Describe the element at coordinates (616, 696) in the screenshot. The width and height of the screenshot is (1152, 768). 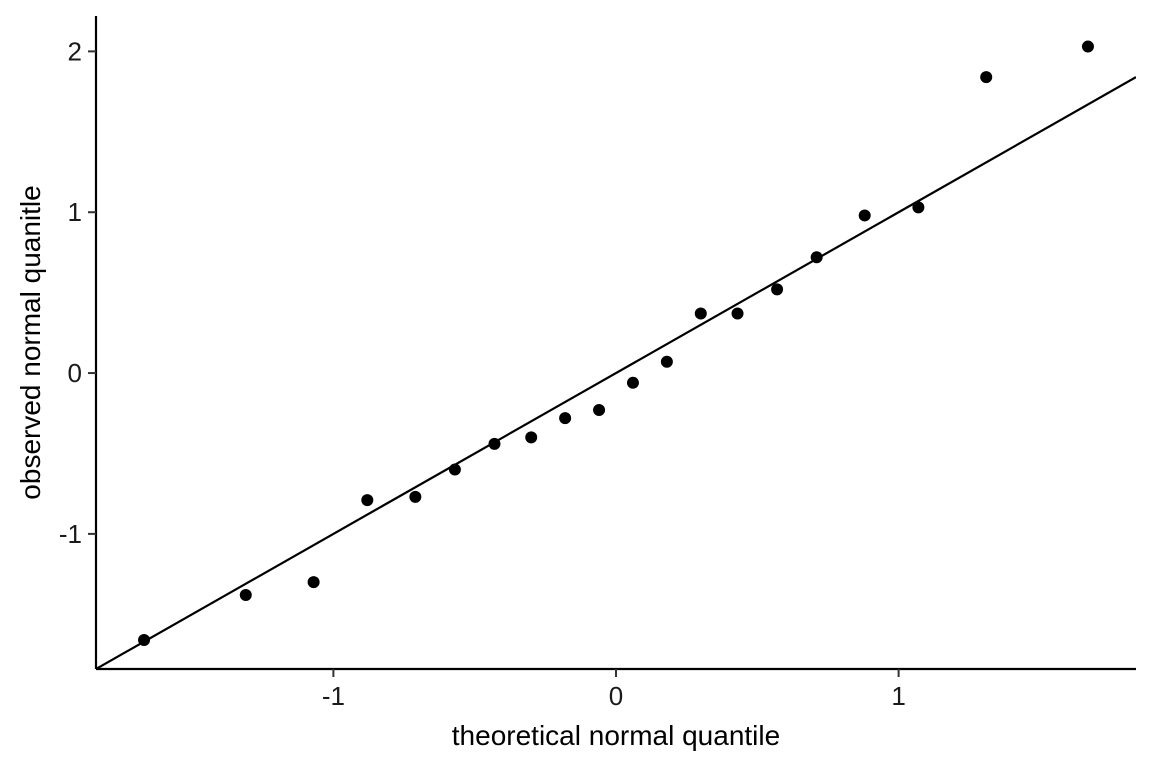
I see `x-tick-label: 0` at that location.